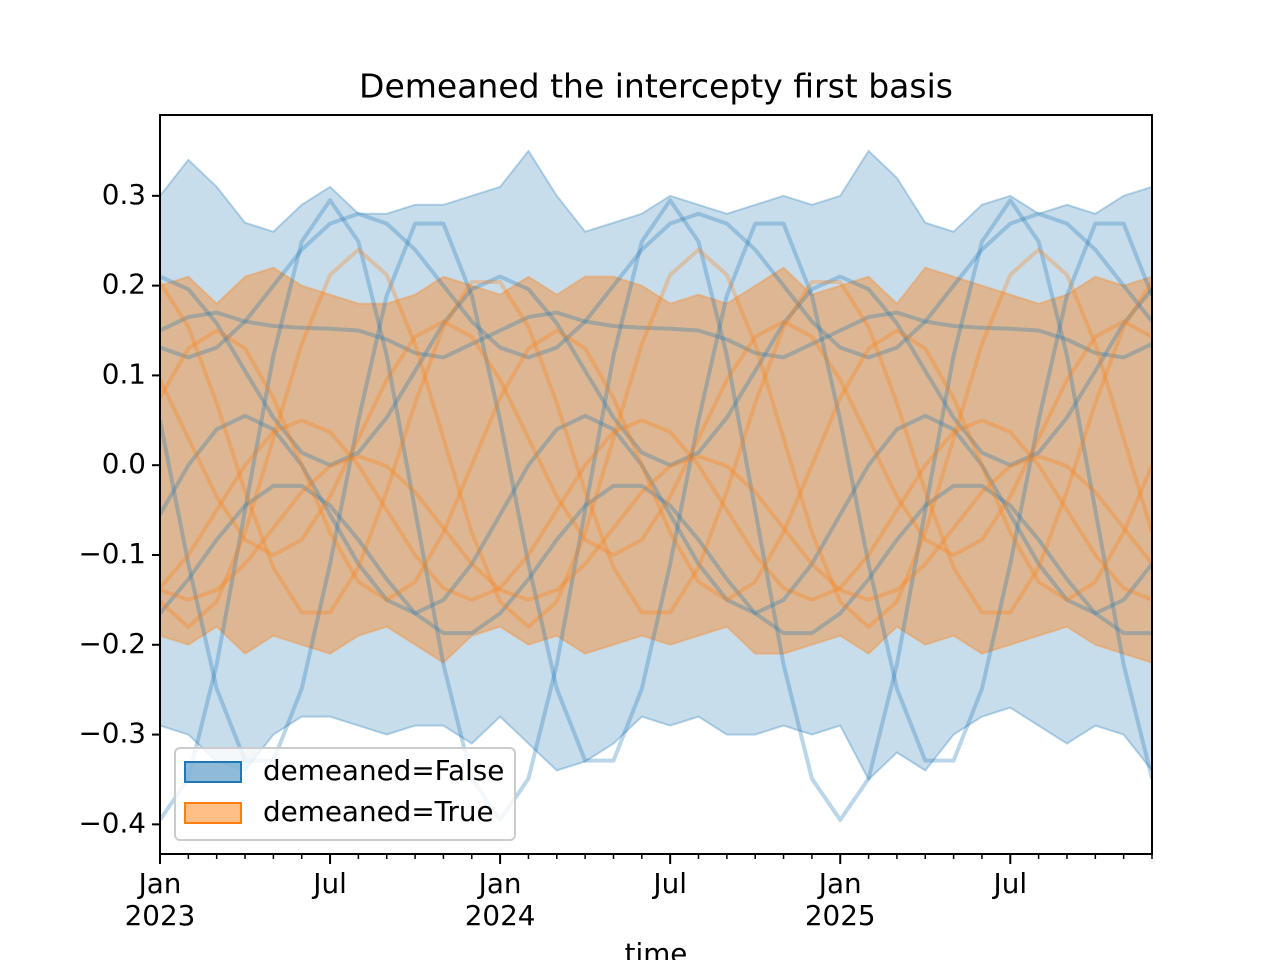  What do you see at coordinates (656, 948) in the screenshot?
I see `x-axis-label: time` at bounding box center [656, 948].